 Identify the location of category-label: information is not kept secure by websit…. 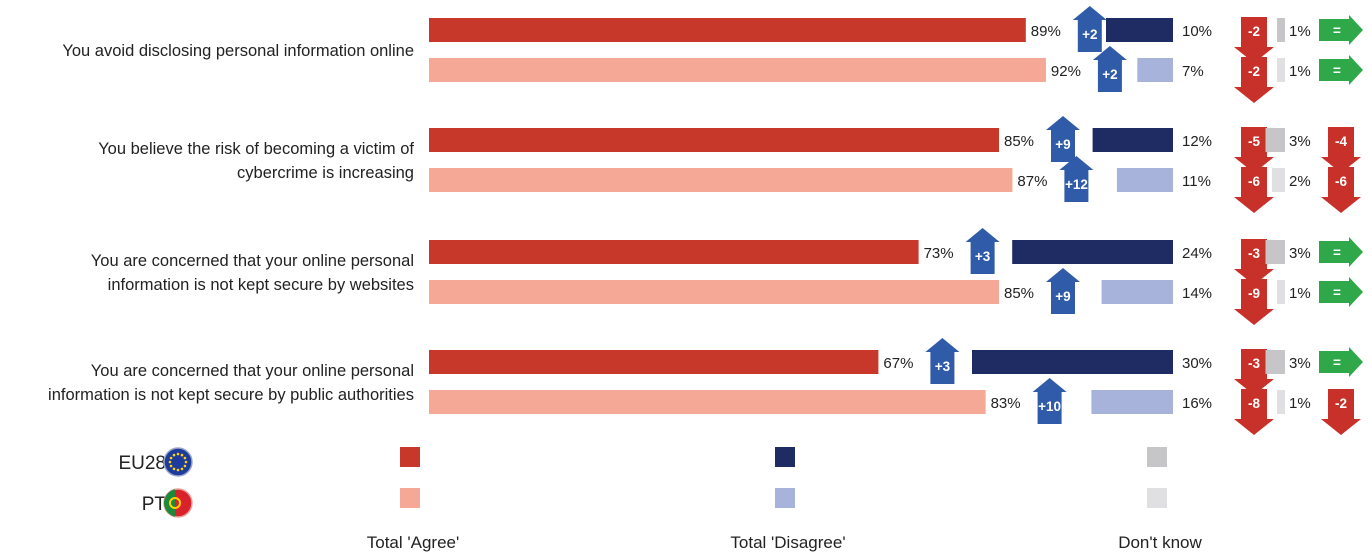
(261, 285).